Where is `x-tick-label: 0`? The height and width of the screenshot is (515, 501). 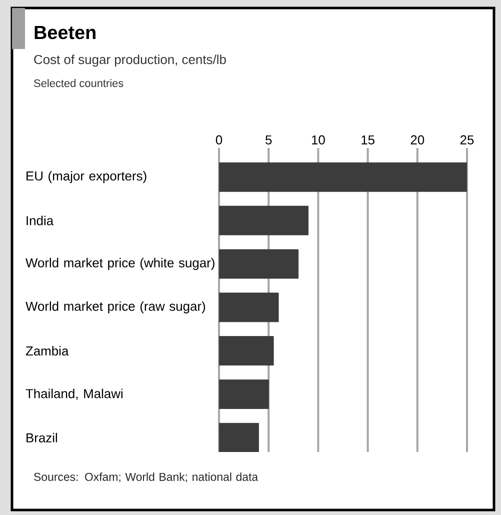
x-tick-label: 0 is located at coordinates (219, 139).